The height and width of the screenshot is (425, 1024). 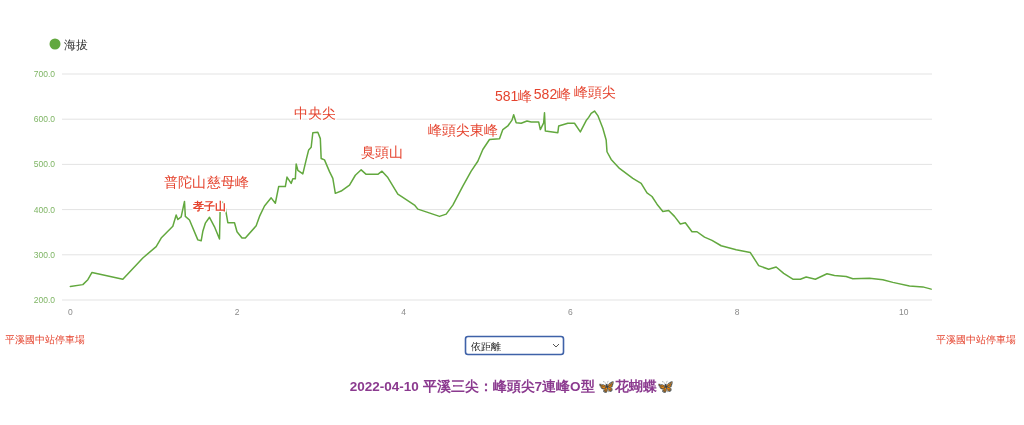 I want to click on legend: 海拔, so click(x=68, y=44).